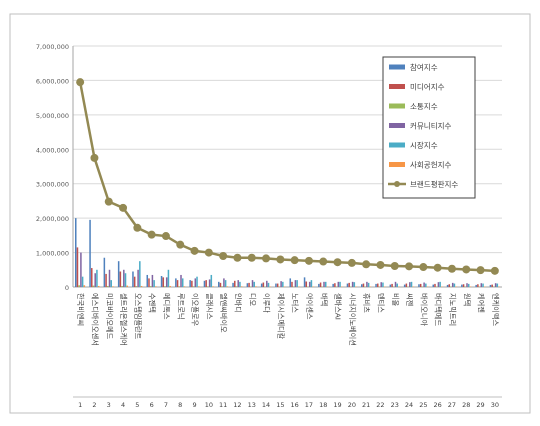 This screenshot has width=540, height=426. What do you see at coordinates (466, 299) in the screenshot?
I see `x-category-label: 원텍` at bounding box center [466, 299].